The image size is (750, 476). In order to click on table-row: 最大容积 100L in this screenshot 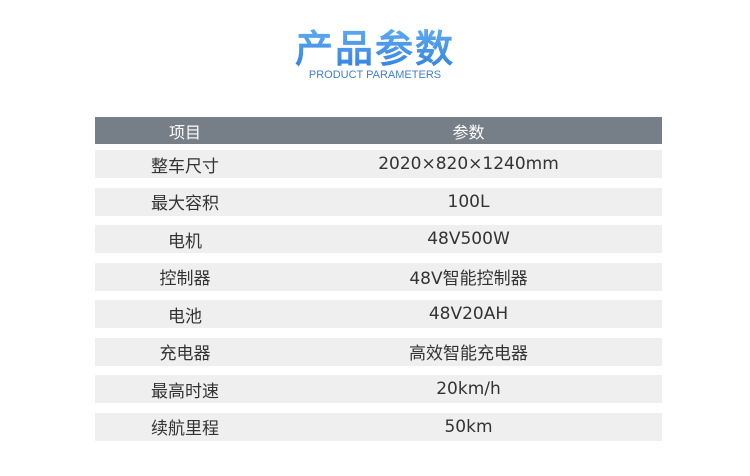, I will do `click(378, 201)`.